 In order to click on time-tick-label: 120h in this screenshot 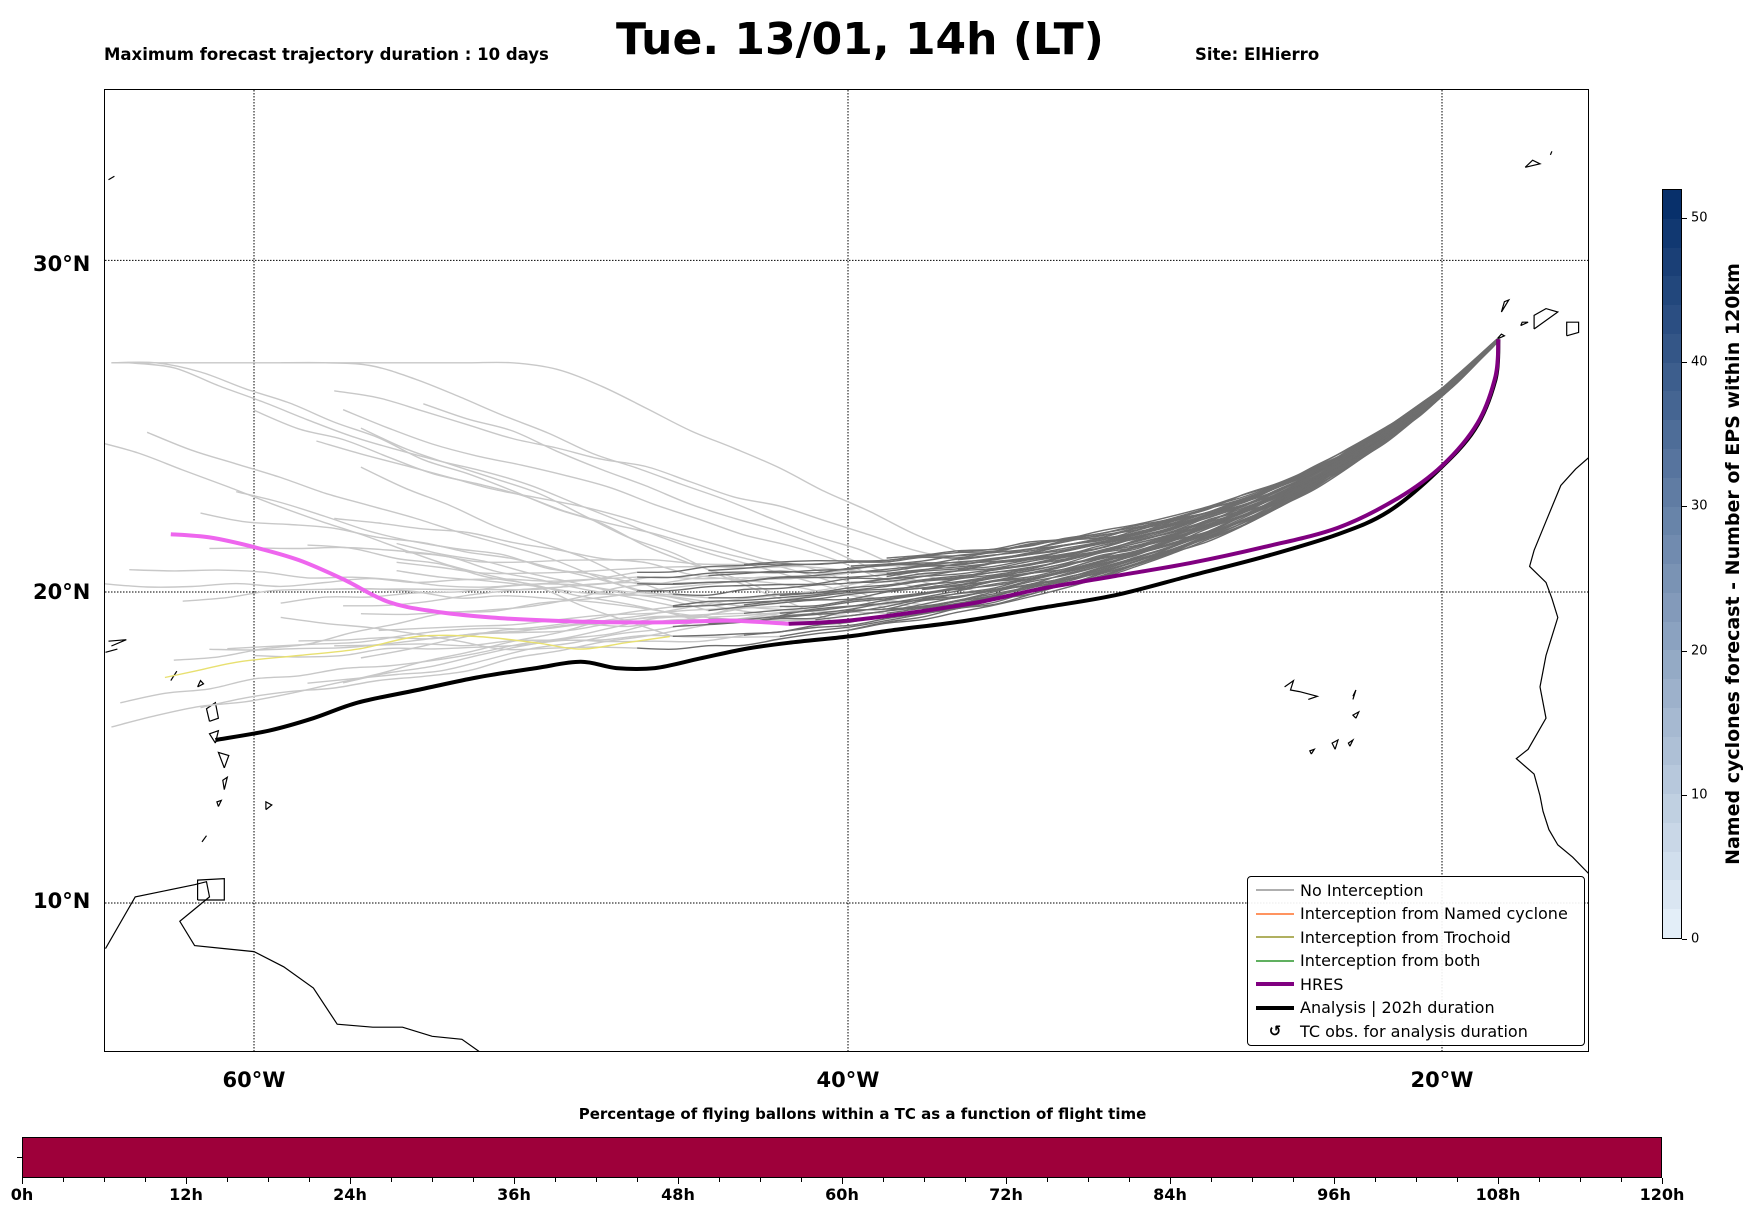, I will do `click(1662, 1194)`.